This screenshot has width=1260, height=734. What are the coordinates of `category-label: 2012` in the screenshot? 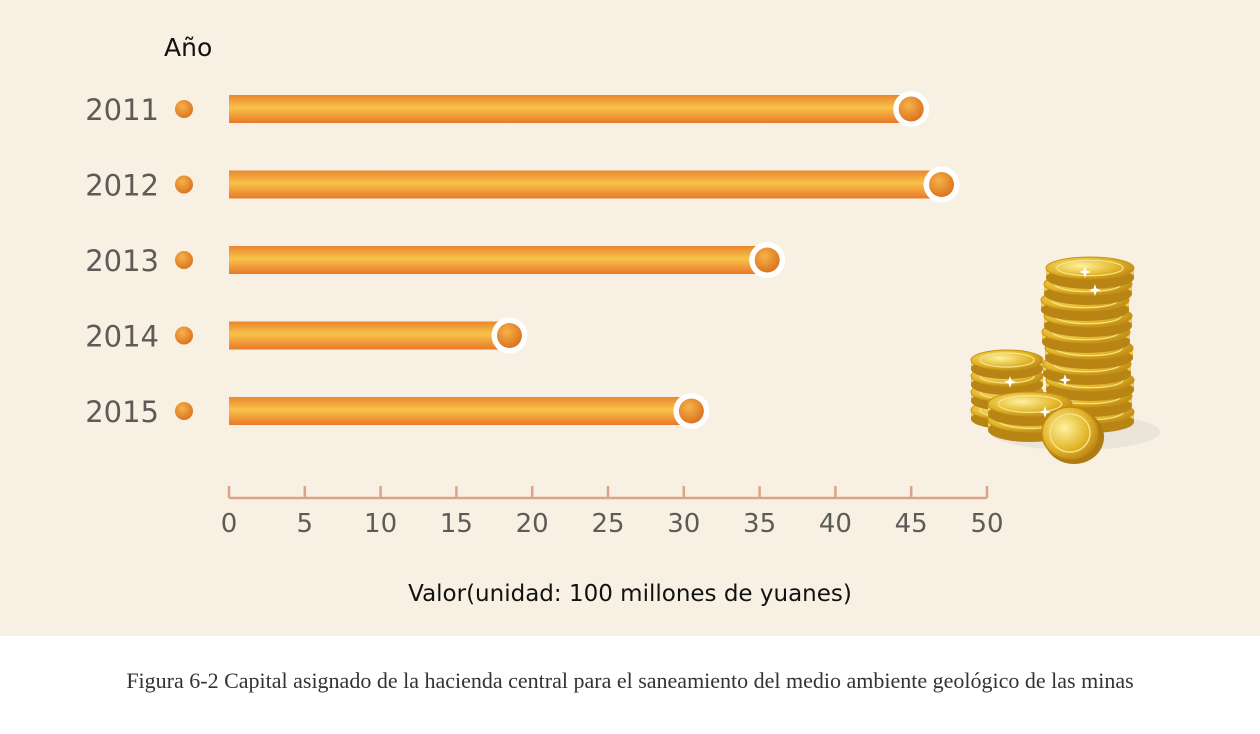 It's located at (122, 186).